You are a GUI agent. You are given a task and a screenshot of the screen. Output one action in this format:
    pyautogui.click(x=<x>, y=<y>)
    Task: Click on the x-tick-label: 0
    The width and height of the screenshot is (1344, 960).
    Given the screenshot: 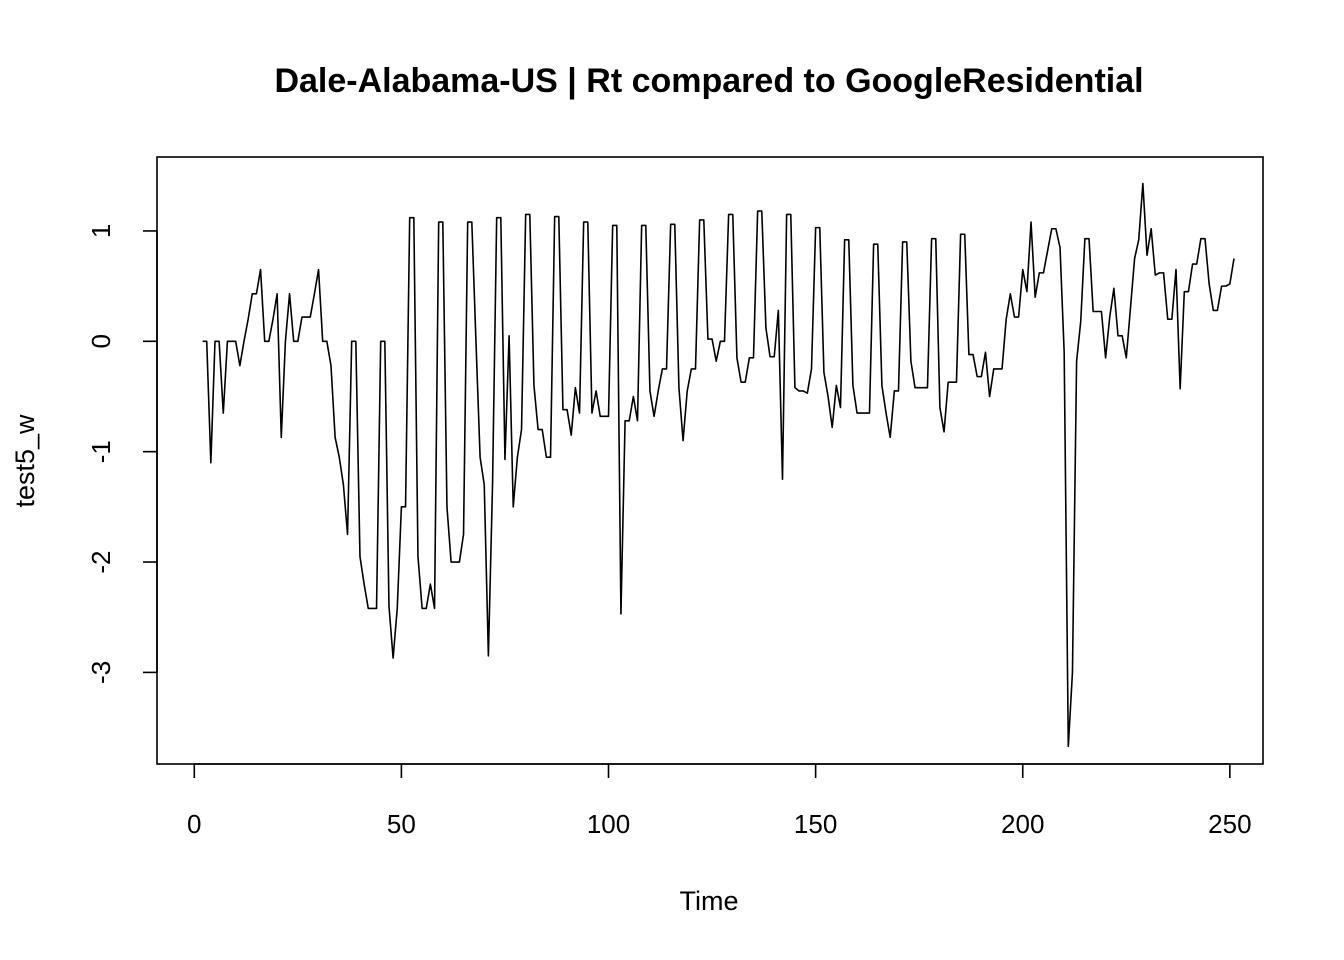 What is the action you would take?
    pyautogui.click(x=194, y=824)
    